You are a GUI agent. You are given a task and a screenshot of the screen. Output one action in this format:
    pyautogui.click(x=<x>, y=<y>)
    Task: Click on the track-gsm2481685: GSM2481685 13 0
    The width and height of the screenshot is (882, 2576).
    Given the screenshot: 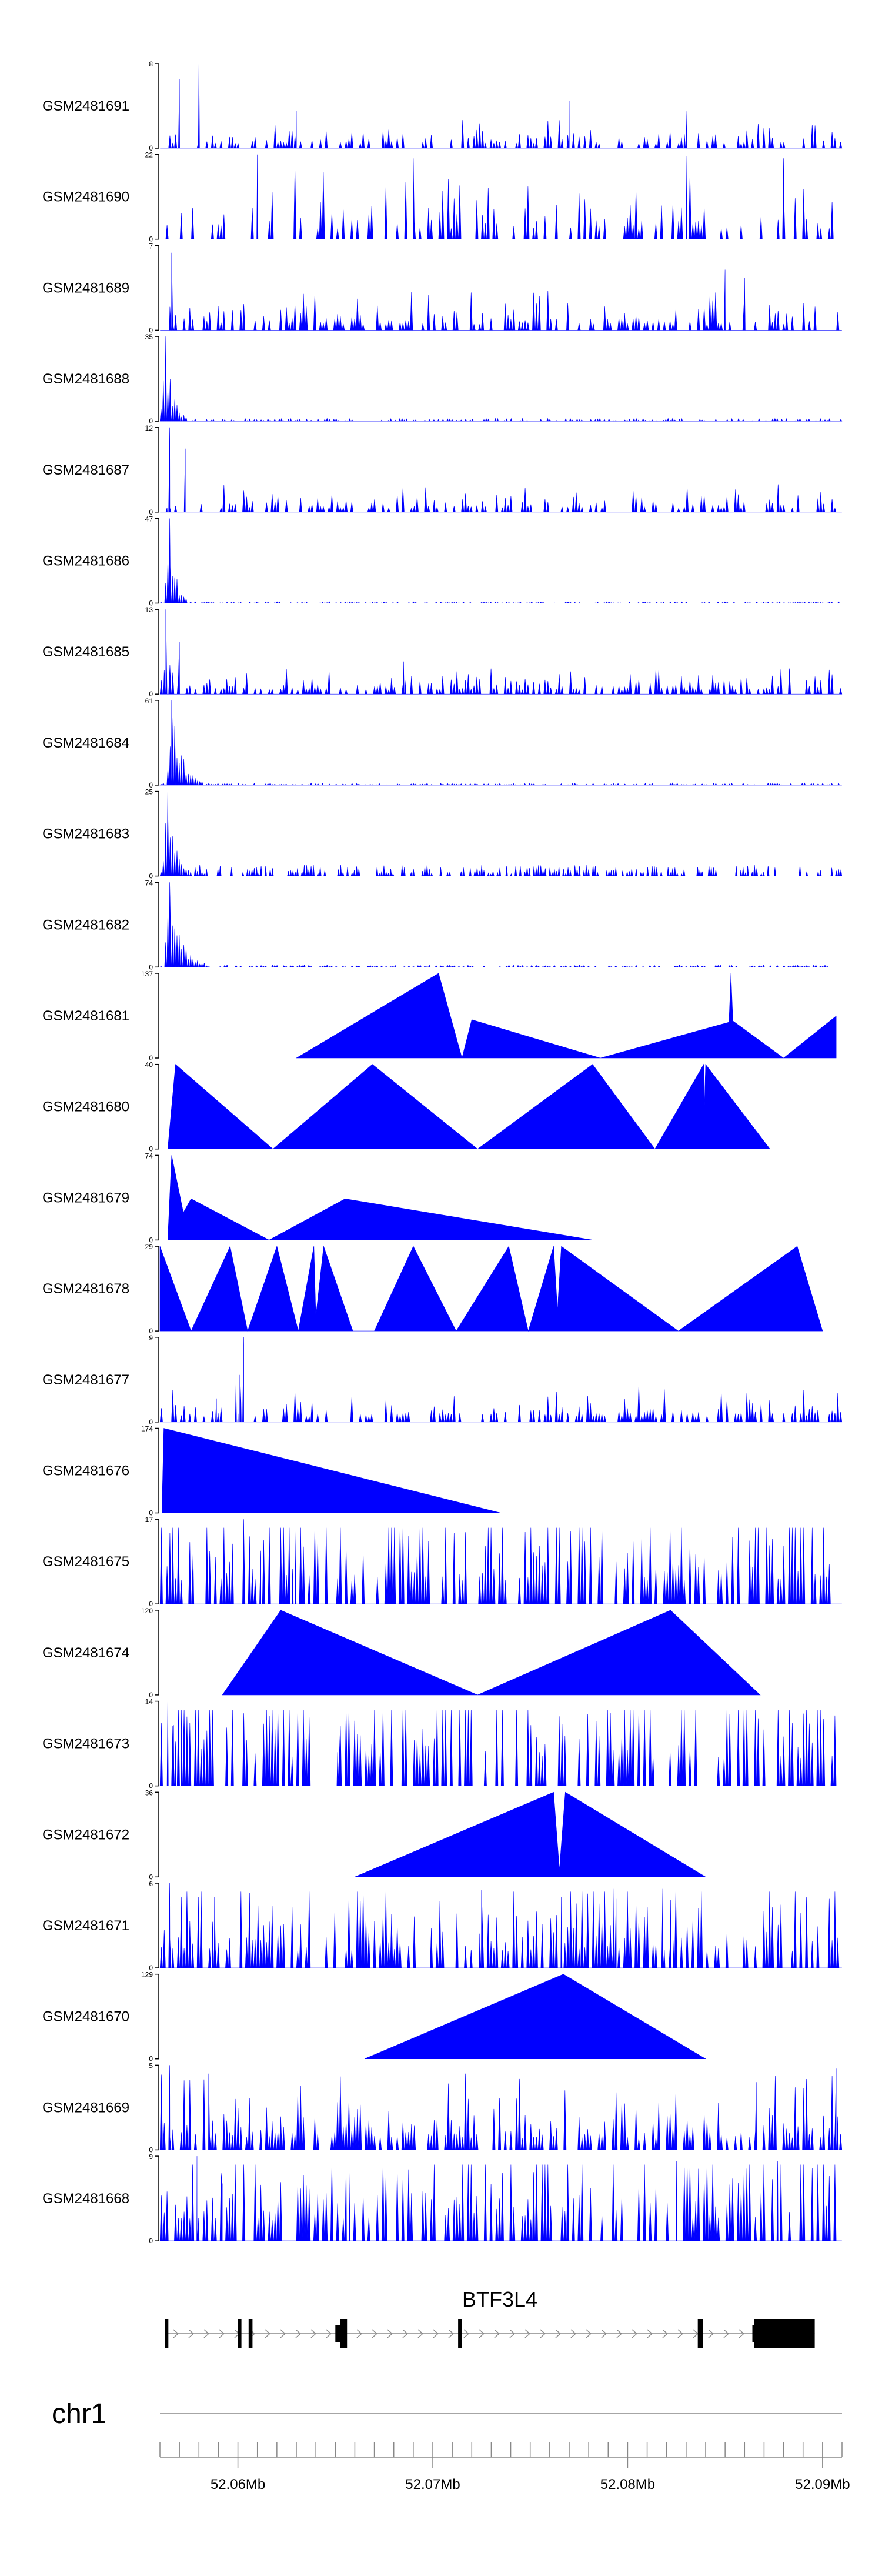 What is the action you would take?
    pyautogui.click(x=442, y=652)
    